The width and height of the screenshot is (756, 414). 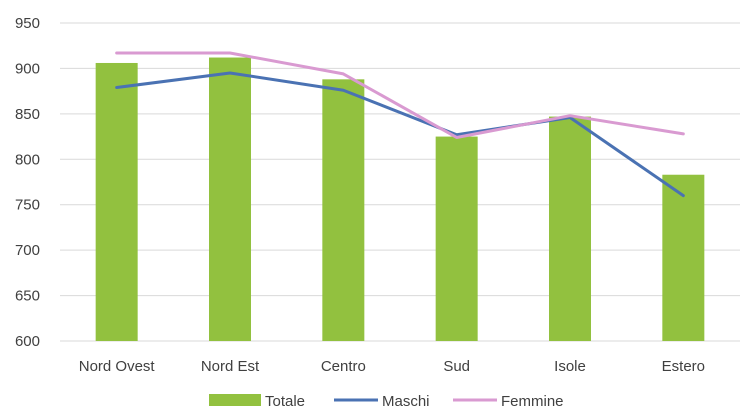 What do you see at coordinates (27, 182) in the screenshot?
I see `y-axis: 600 650 700 750 800 850 900 950` at bounding box center [27, 182].